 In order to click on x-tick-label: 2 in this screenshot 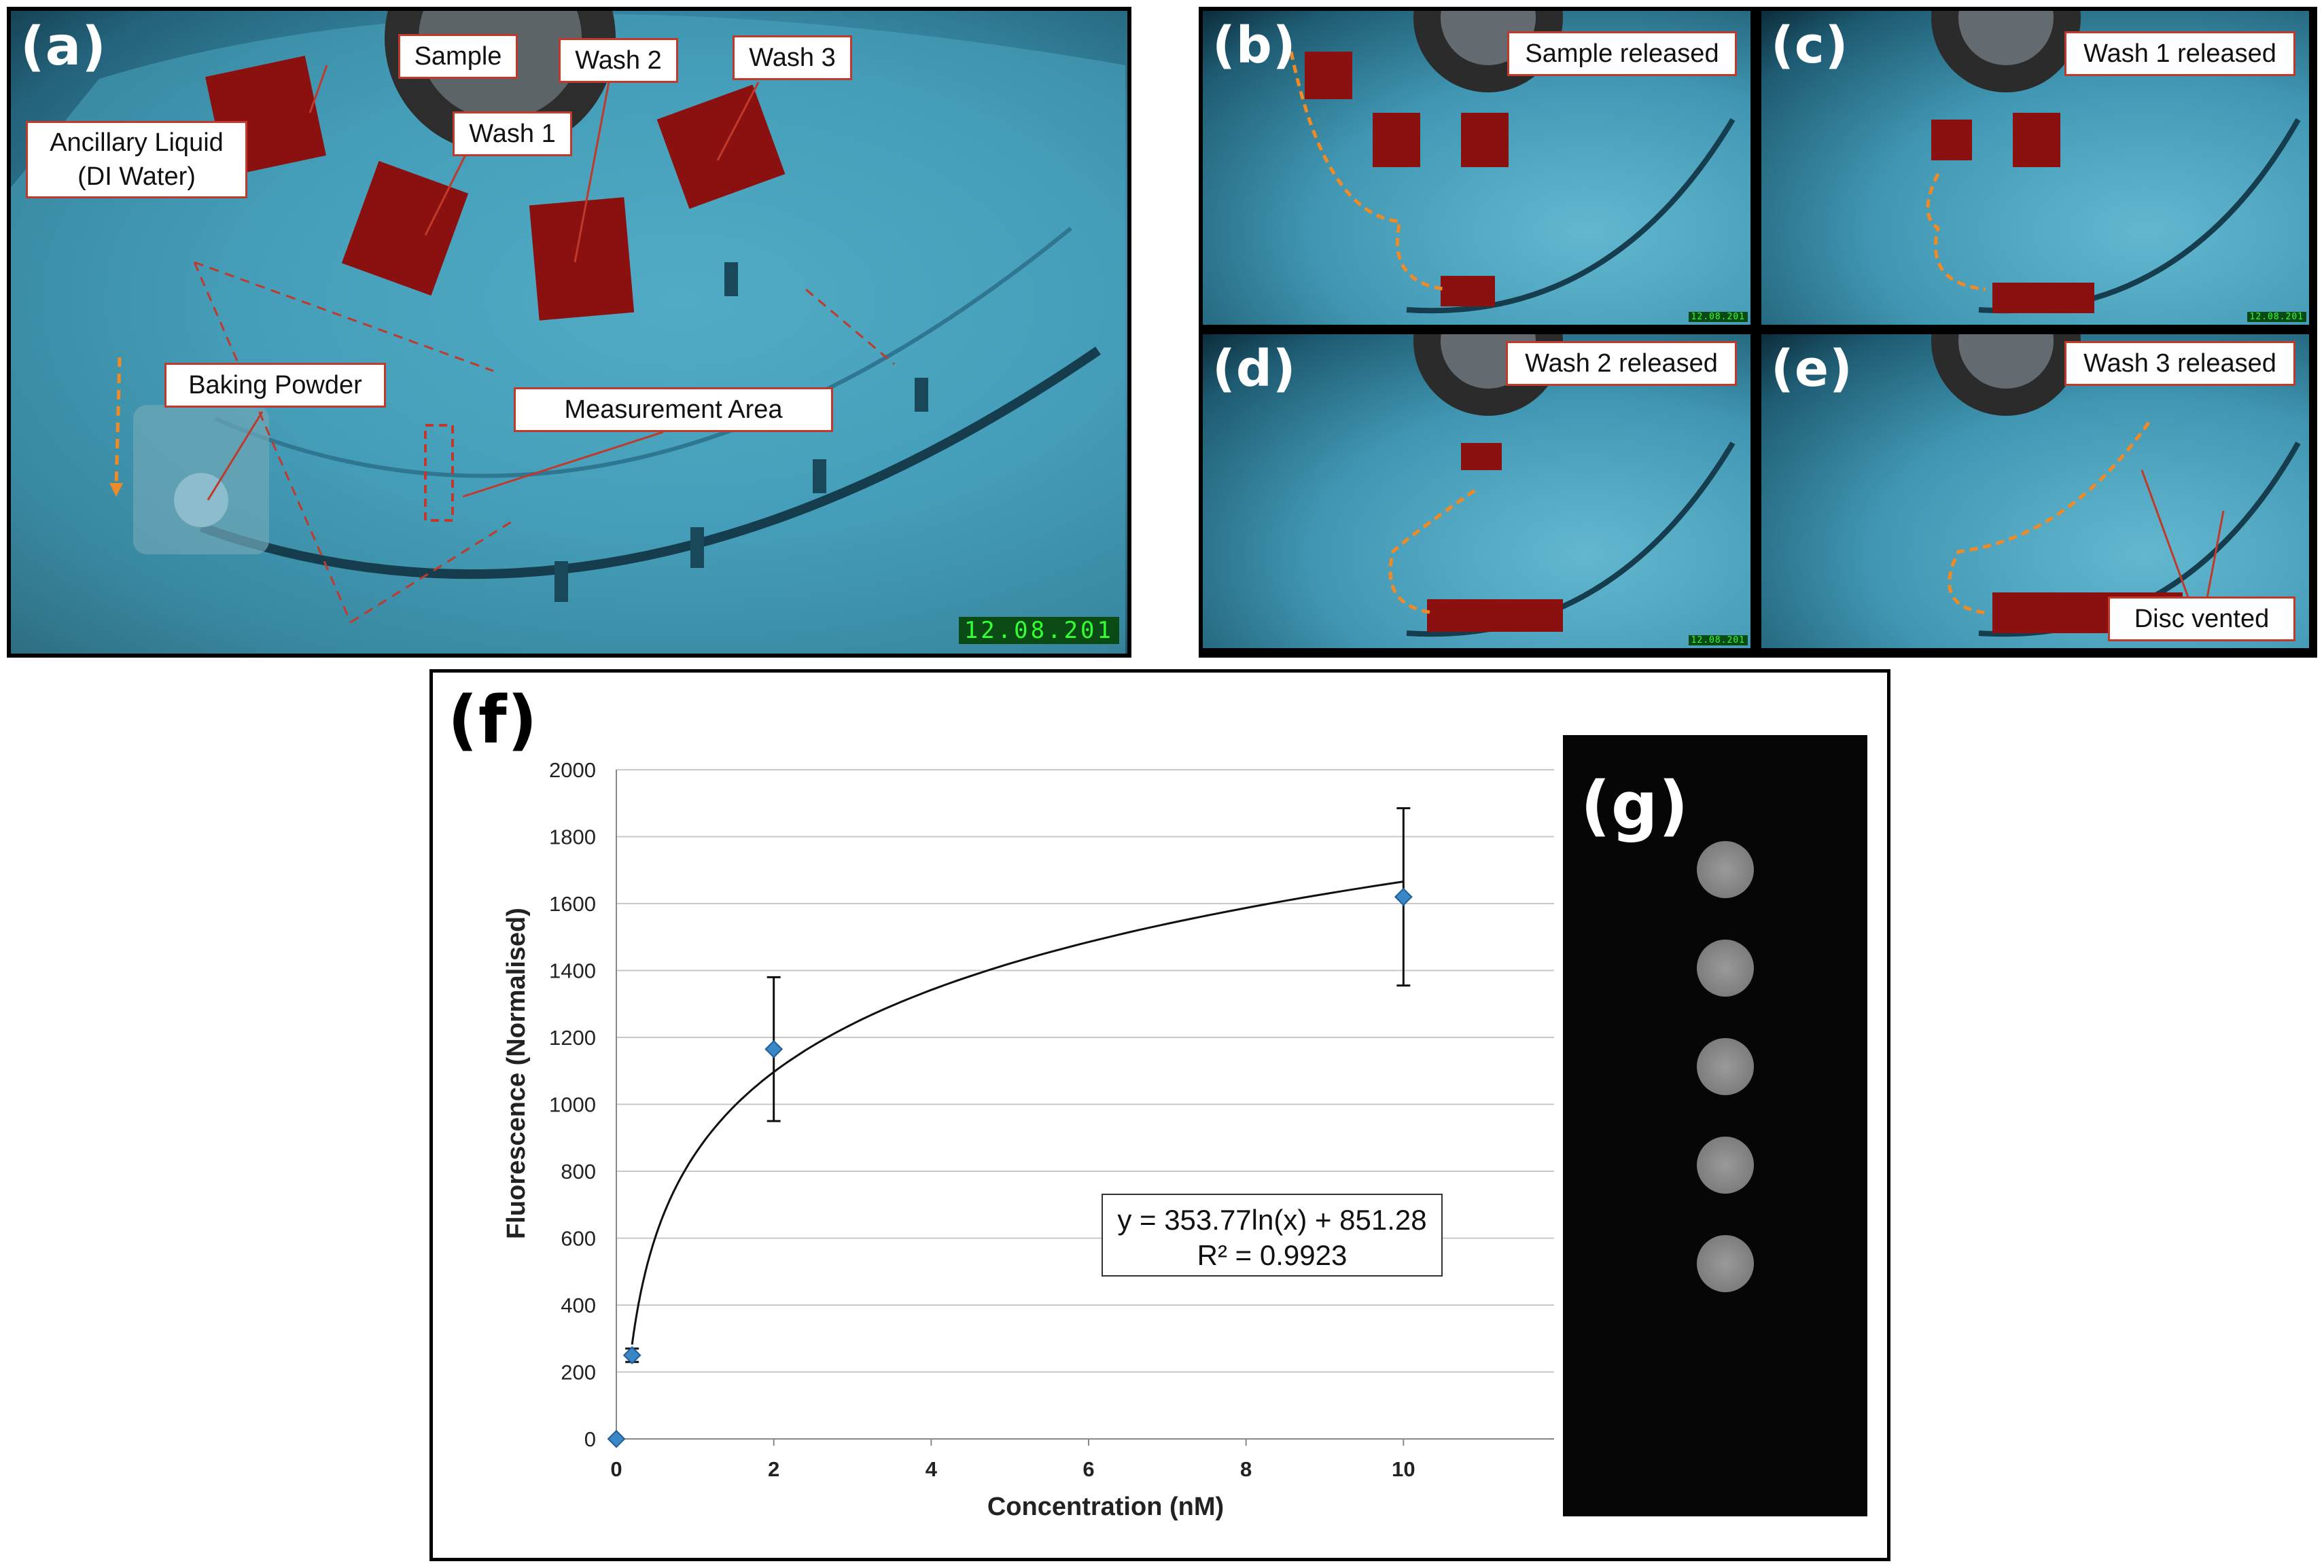, I will do `click(773, 1469)`.